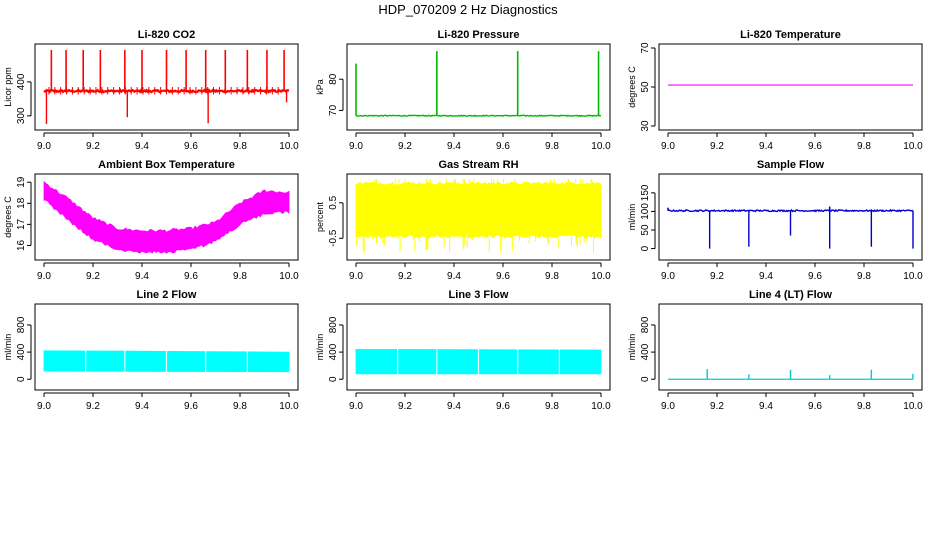  I want to click on y-tick-label: 18, so click(21, 203).